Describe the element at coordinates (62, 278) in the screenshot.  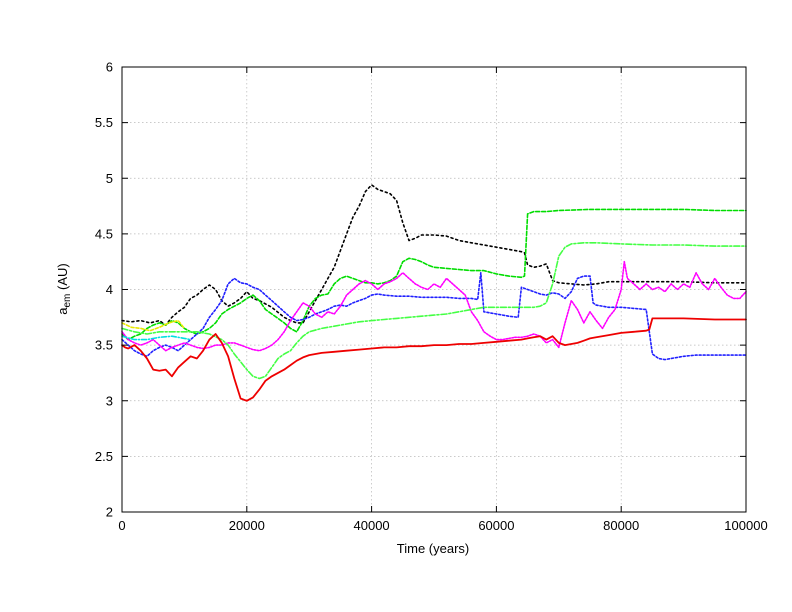
I see `y-axis-title-unit: (AU)` at that location.